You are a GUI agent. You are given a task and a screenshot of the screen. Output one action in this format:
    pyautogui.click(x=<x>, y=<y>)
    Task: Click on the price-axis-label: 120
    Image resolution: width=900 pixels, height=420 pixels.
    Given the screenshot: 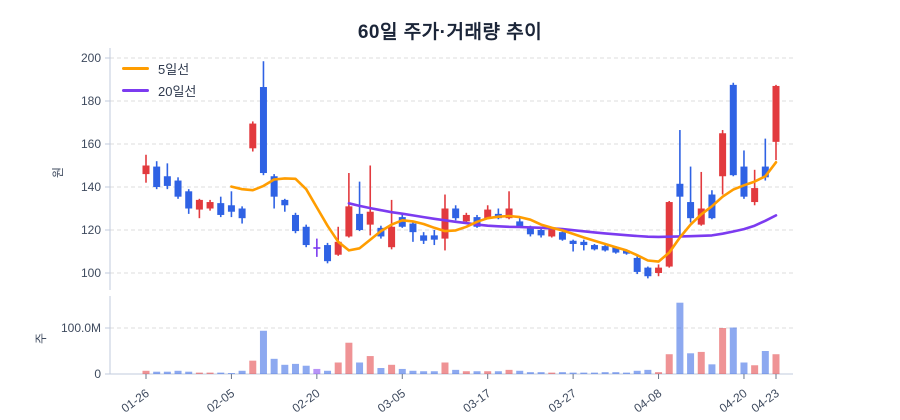 What is the action you would take?
    pyautogui.click(x=91, y=230)
    